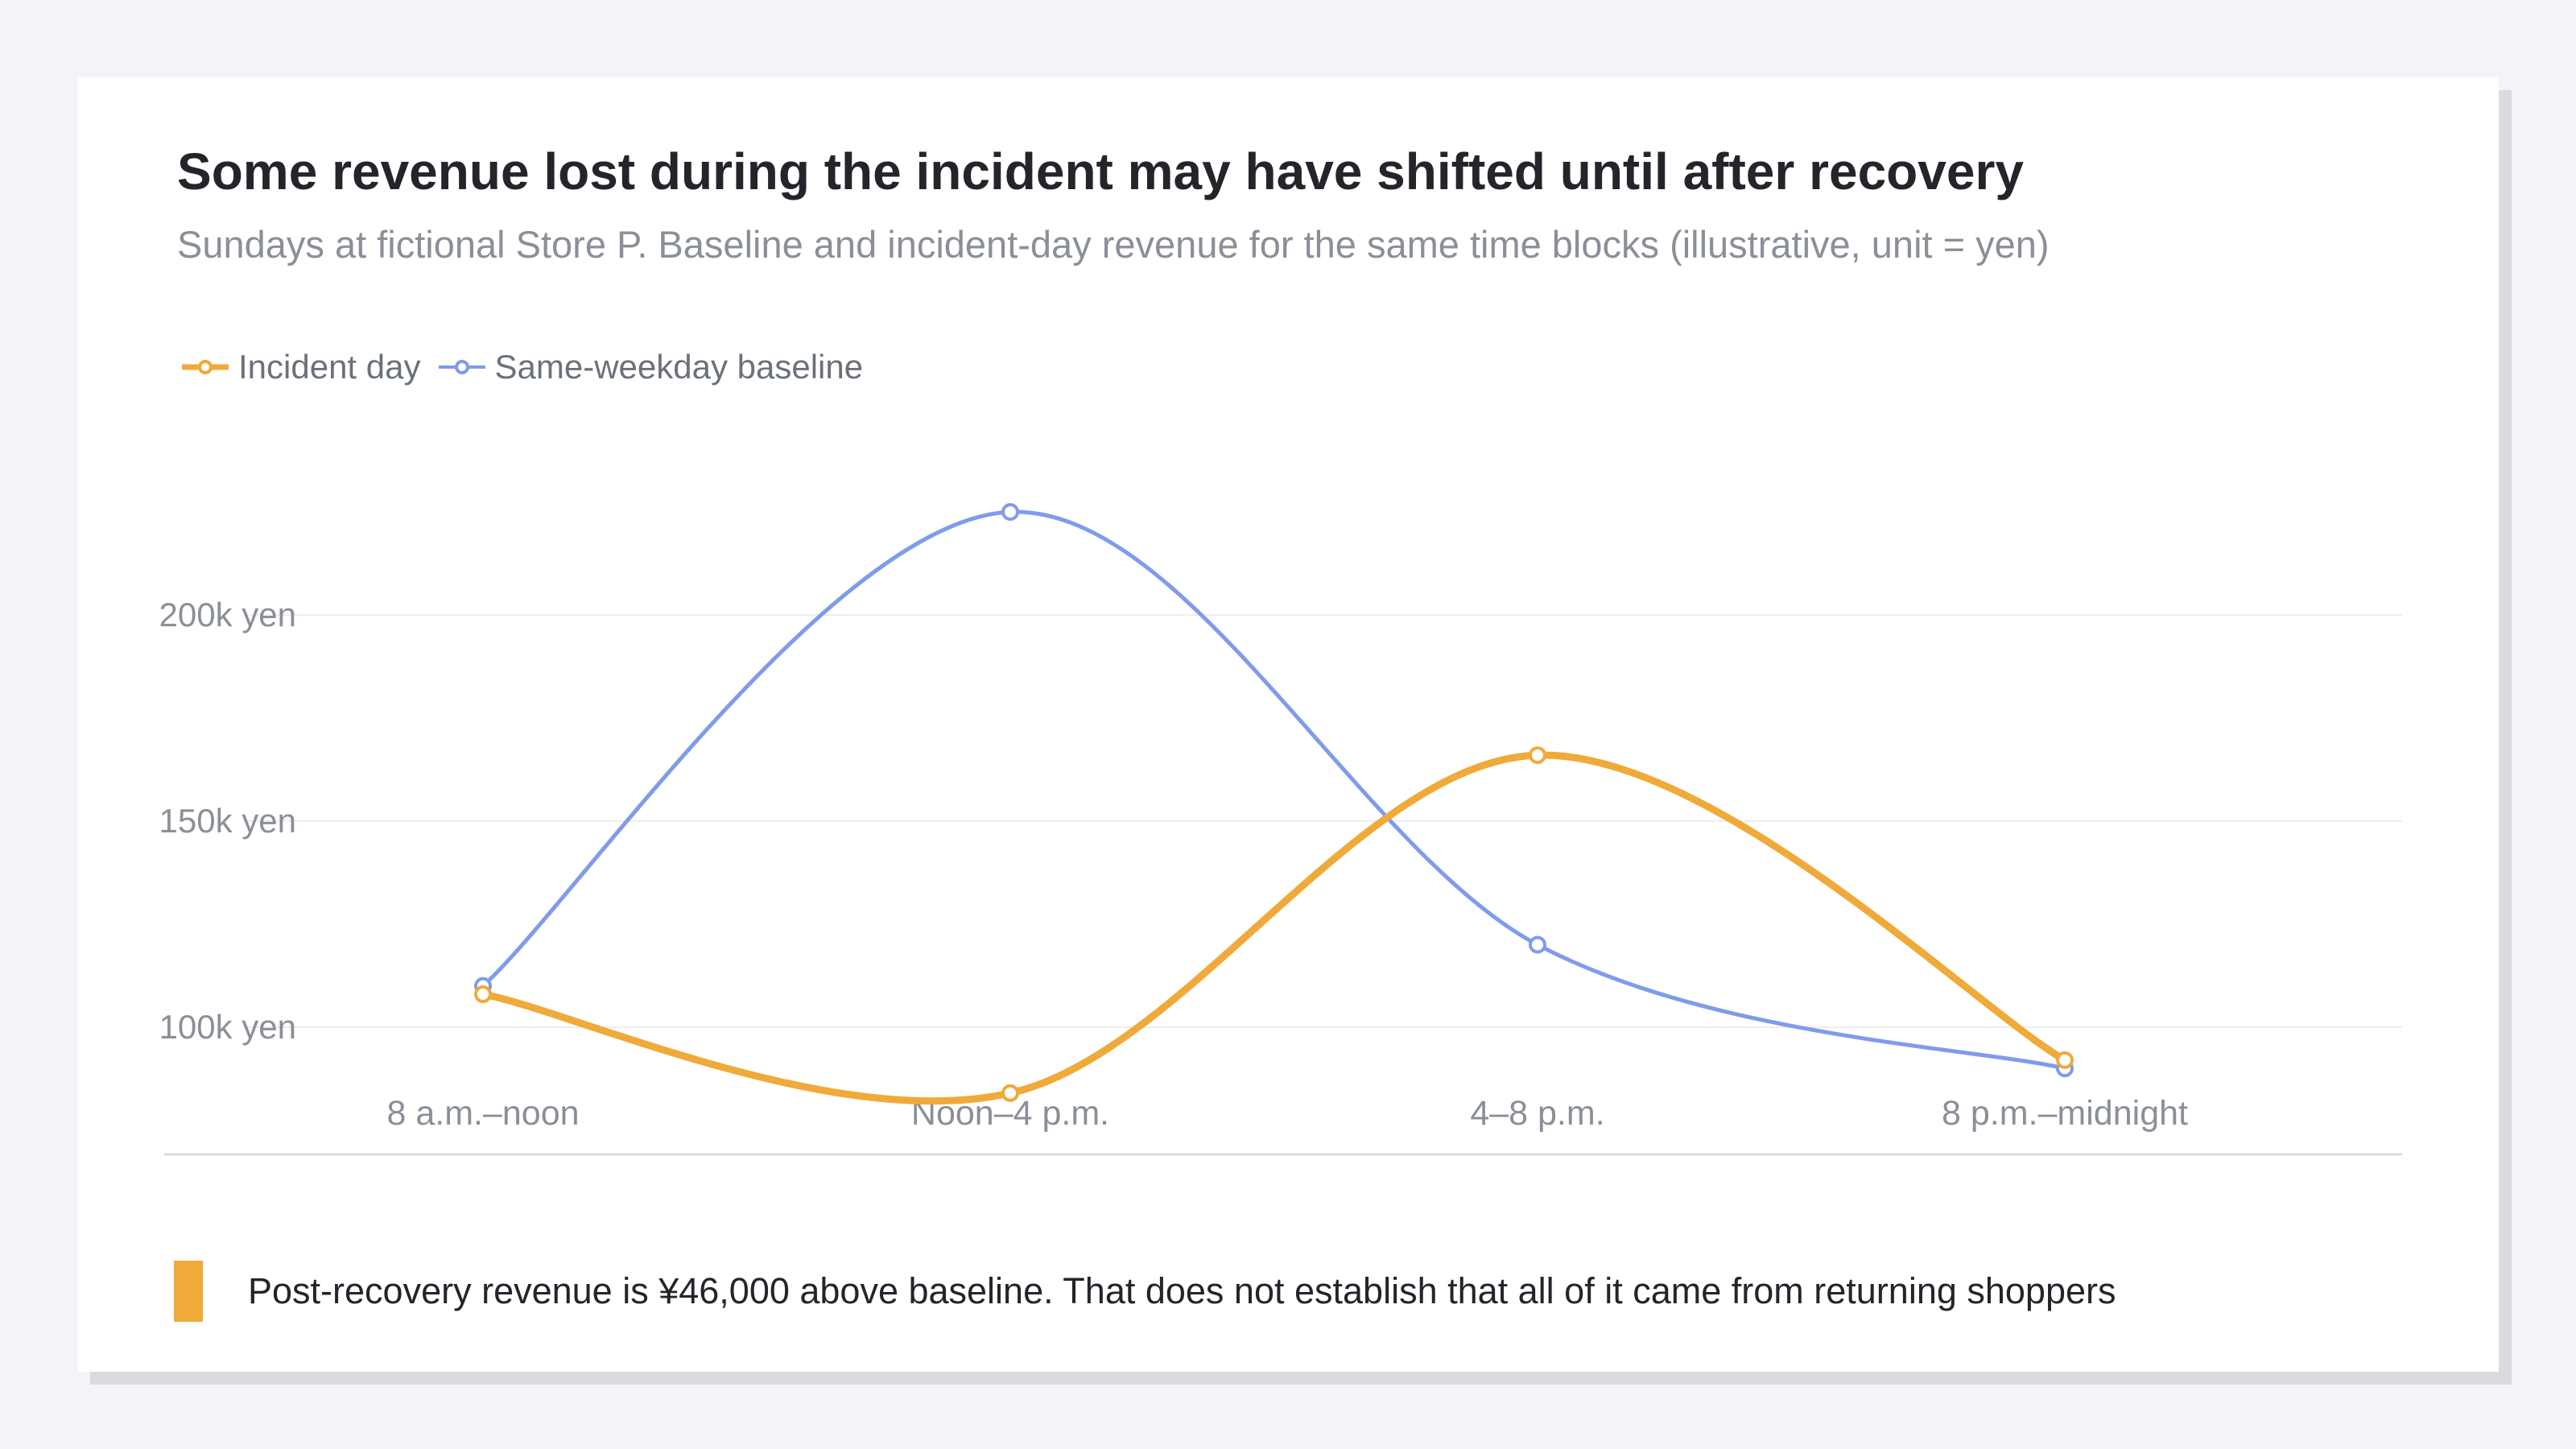  I want to click on chart-legend: Incident day Same-weekday baseline, so click(529, 367).